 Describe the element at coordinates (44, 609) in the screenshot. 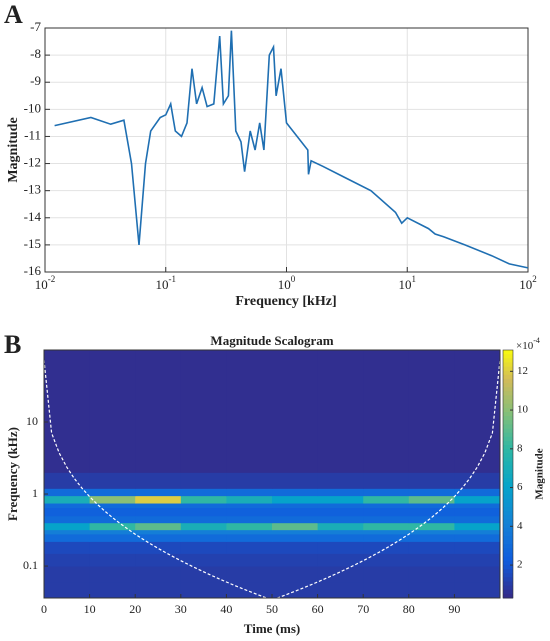

I see `x-tick-label: 0` at that location.